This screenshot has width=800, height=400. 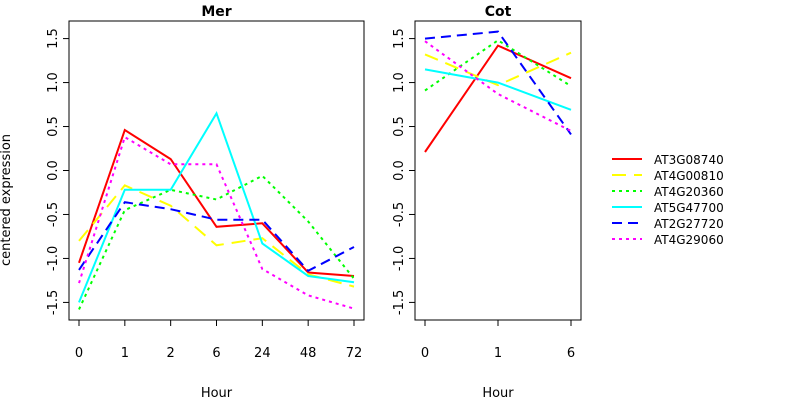 I want to click on legend-label: AT4G20360, so click(x=689, y=192).